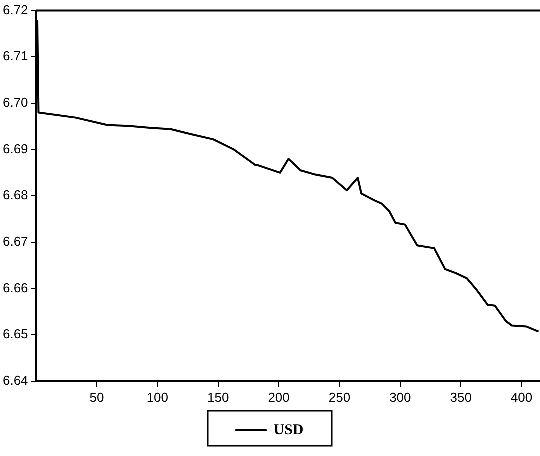 Image resolution: width=540 pixels, height=456 pixels. I want to click on y-tick-label: 6.70, so click(15, 102).